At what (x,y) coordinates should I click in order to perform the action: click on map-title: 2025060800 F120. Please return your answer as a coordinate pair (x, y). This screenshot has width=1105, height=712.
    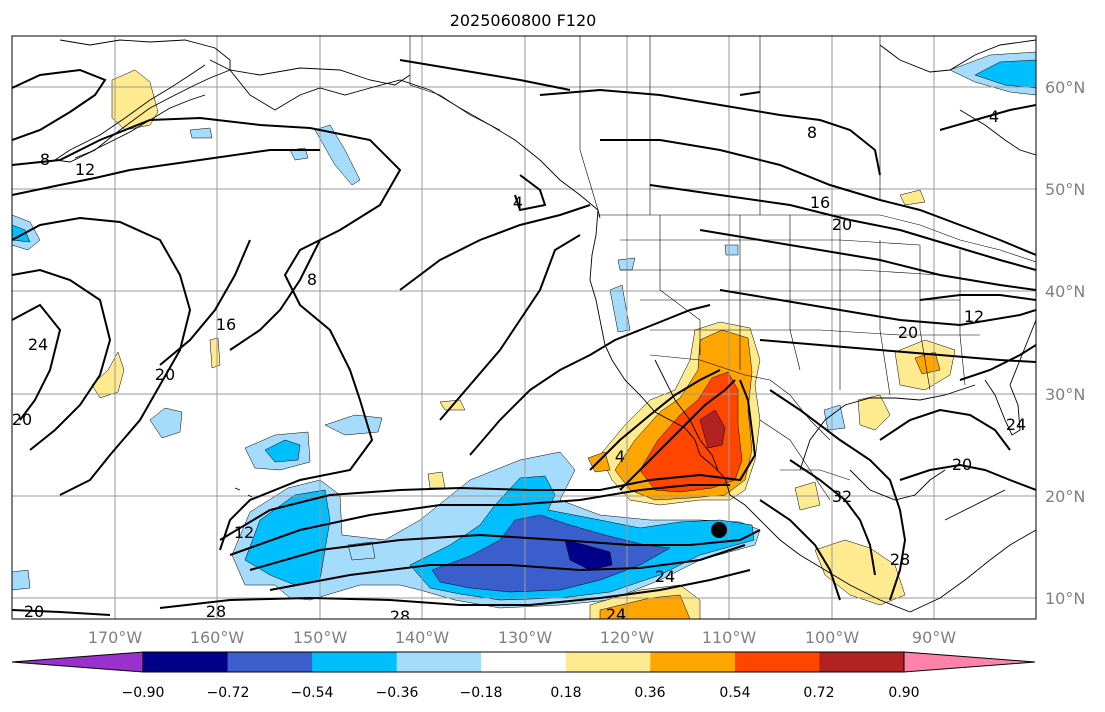
    Looking at the image, I should click on (523, 20).